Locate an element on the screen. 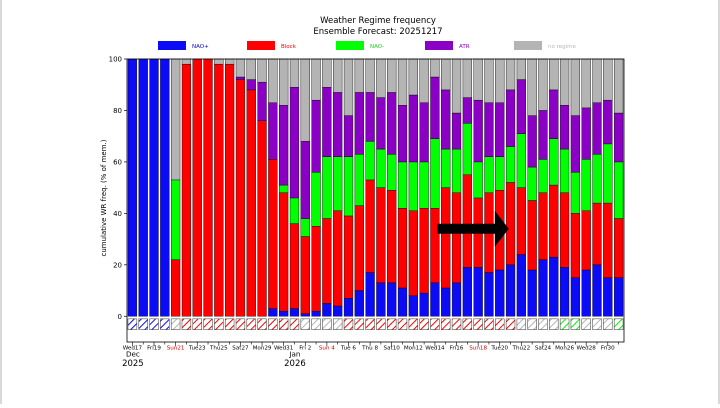  regime-marker-nao_minus is located at coordinates (618, 324).